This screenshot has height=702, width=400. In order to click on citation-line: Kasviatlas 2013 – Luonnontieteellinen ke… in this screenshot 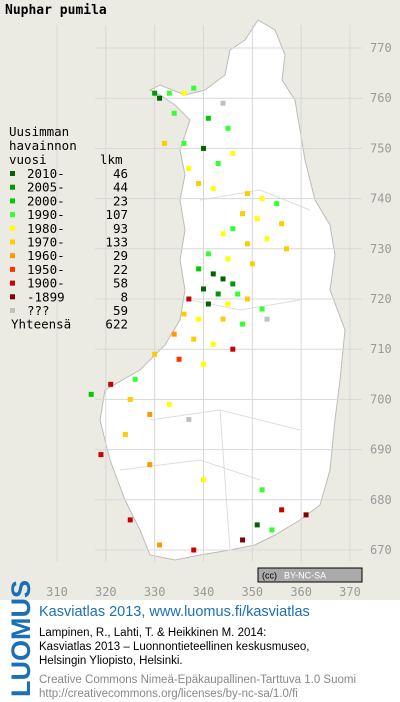, I will do `click(174, 647)`.